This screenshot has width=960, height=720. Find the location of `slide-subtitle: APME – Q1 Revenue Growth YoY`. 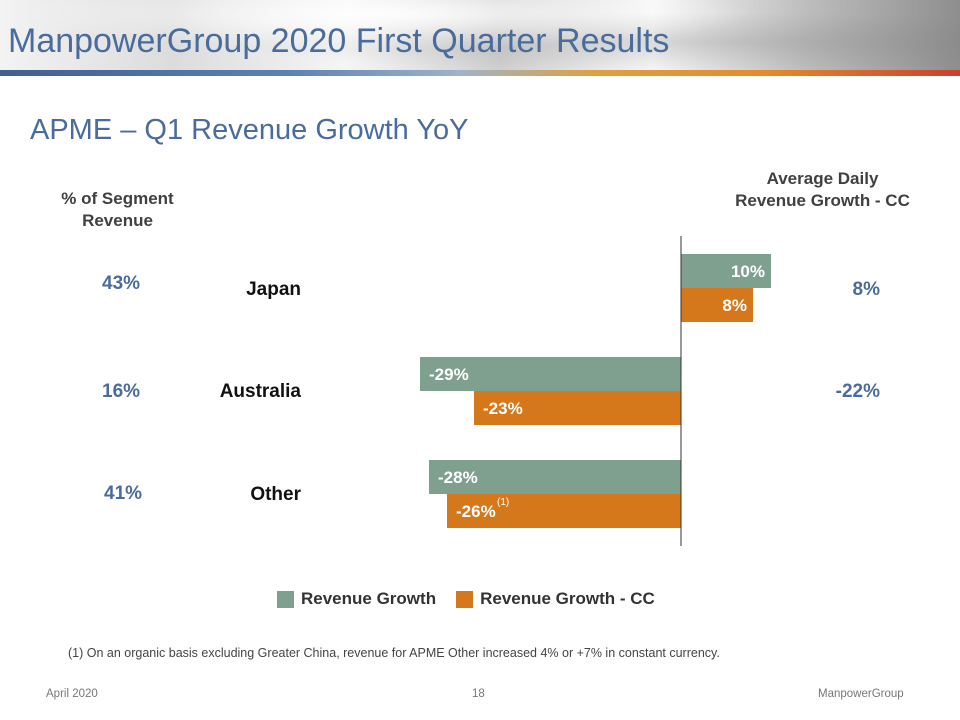

slide-subtitle: APME – Q1 Revenue Growth YoY is located at coordinates (249, 130).